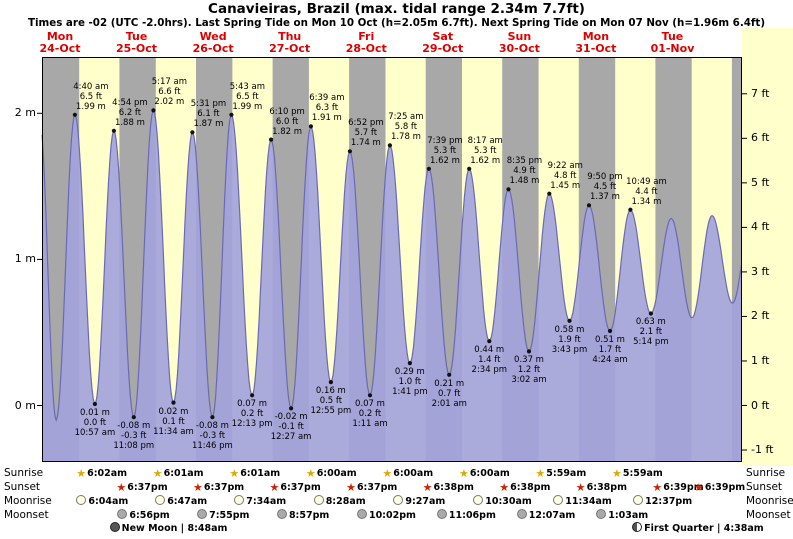 Image resolution: width=793 pixels, height=539 pixels. What do you see at coordinates (764, 487) in the screenshot?
I see `row-label-sunset-right: Sunset` at bounding box center [764, 487].